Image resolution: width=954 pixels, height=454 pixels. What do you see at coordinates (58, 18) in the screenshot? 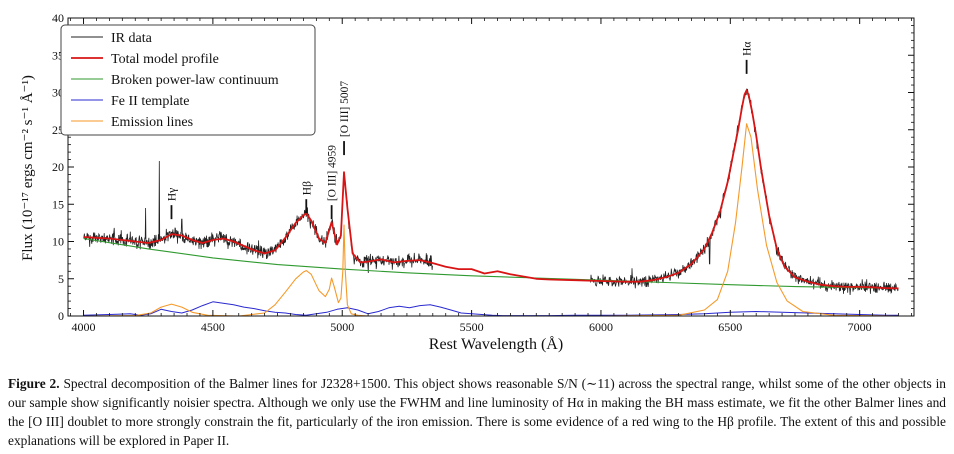
I see `y-tick-label: 40` at bounding box center [58, 18].